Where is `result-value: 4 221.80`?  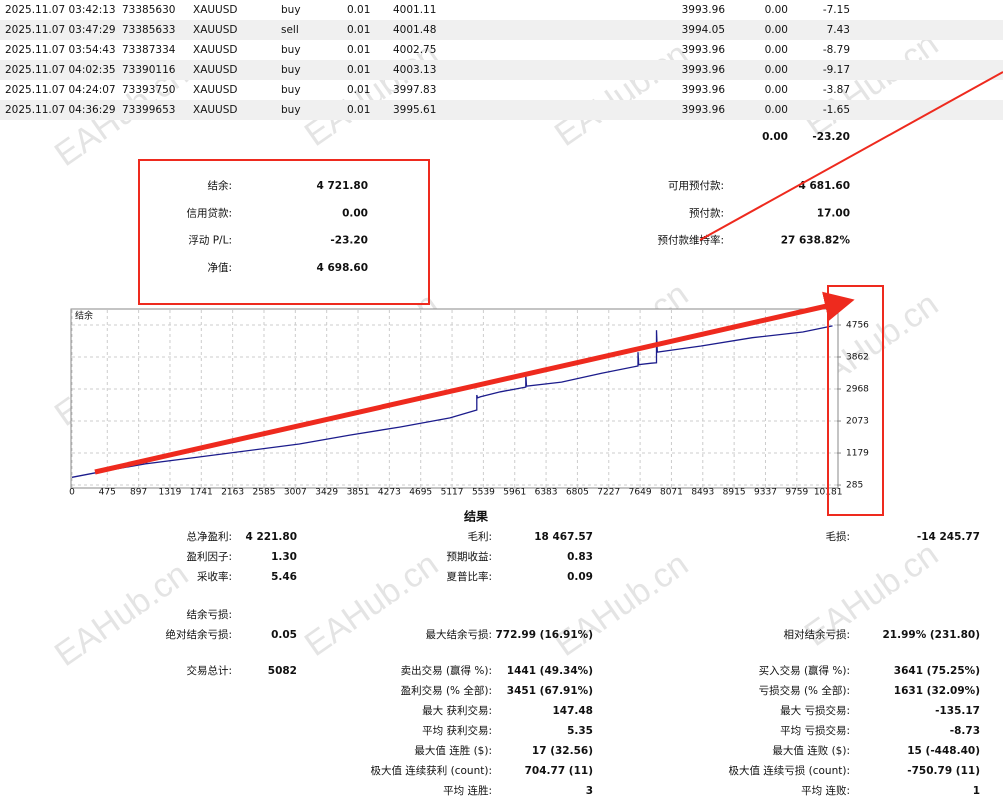 result-value: 4 221.80 is located at coordinates (271, 537).